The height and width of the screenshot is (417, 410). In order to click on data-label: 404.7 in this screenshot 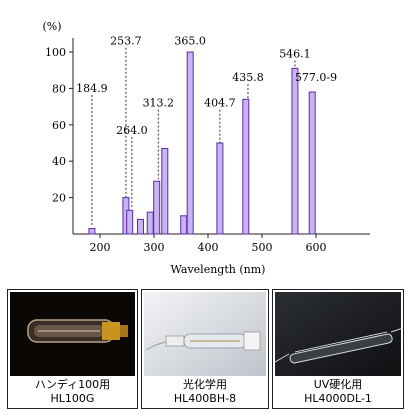, I will do `click(220, 103)`.